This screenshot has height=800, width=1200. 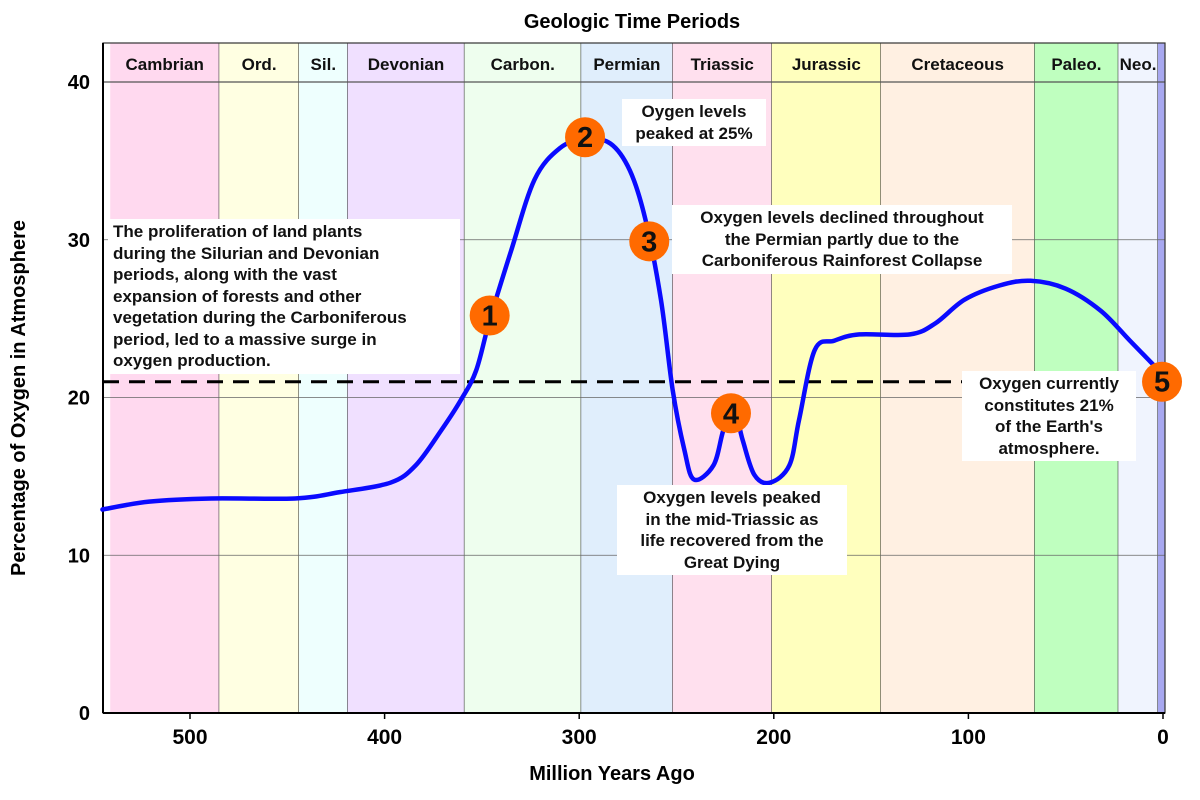 I want to click on period-label: Permian, so click(x=626, y=64).